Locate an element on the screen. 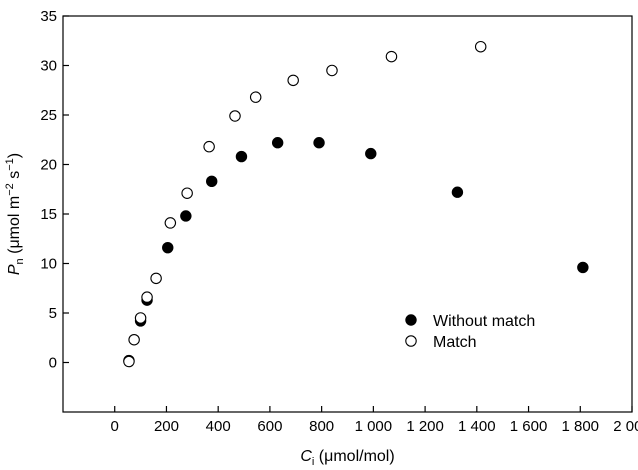  x-tick-label: 1 200 is located at coordinates (425, 426).